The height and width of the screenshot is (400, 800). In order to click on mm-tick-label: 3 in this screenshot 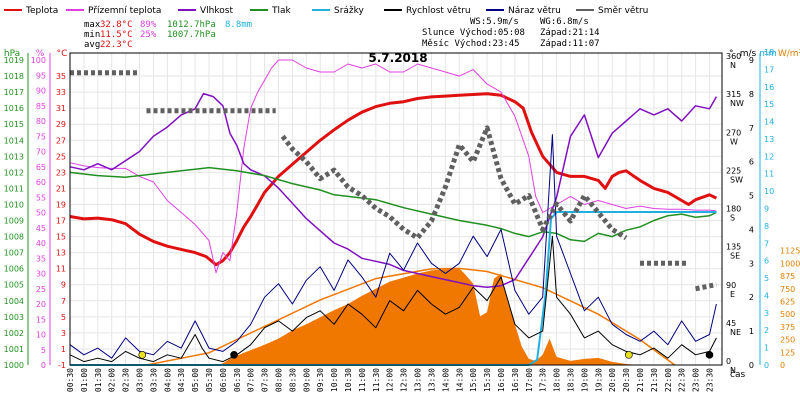, I will do `click(766, 313)`.